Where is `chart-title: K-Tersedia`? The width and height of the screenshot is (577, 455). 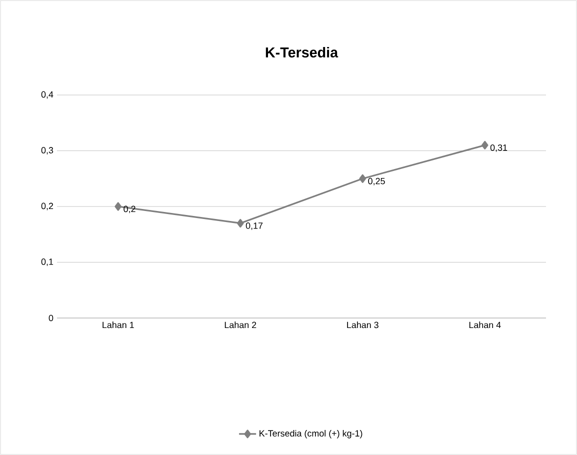
chart-title: K-Tersedia is located at coordinates (302, 52).